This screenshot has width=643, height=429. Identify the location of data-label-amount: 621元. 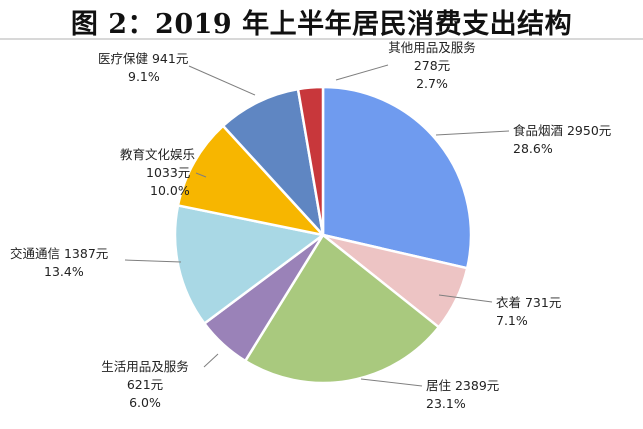
(145, 384).